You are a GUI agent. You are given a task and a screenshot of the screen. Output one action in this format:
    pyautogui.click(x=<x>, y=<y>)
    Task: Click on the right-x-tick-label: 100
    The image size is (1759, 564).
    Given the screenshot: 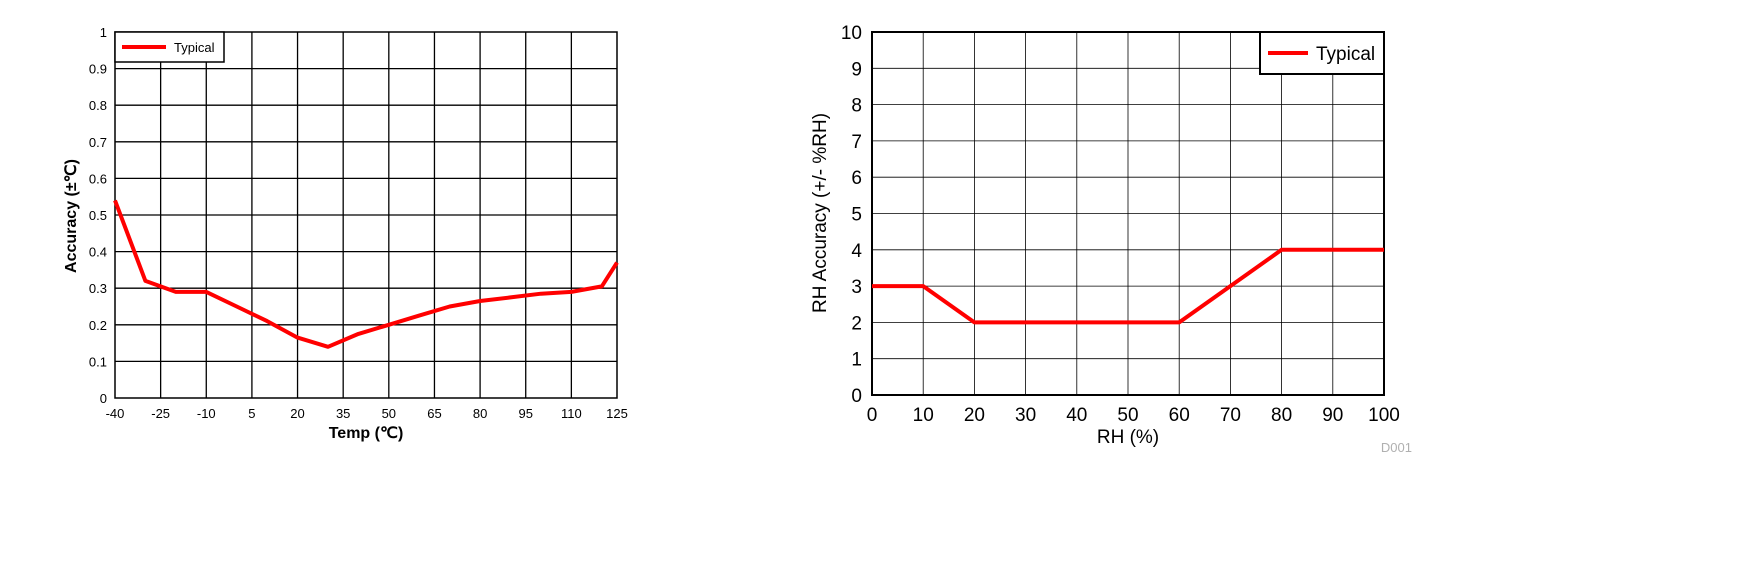 What is the action you would take?
    pyautogui.click(x=1384, y=415)
    